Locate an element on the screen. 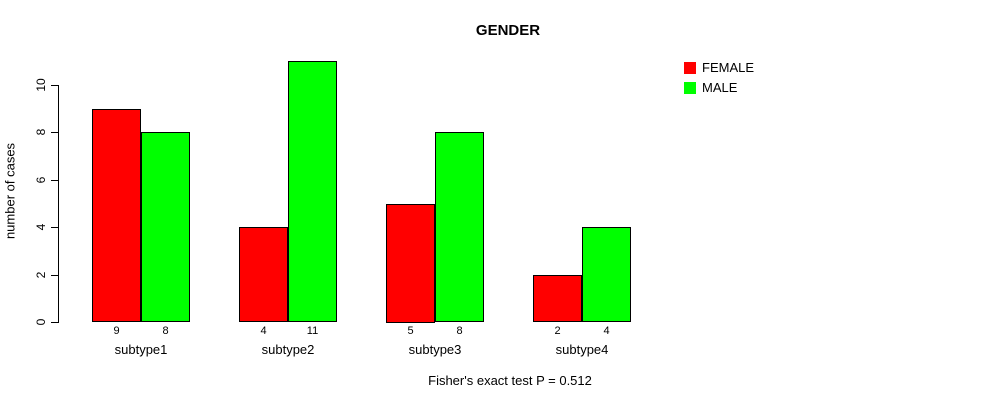 The image size is (990, 400). bar-value-label: 5 is located at coordinates (410, 331).